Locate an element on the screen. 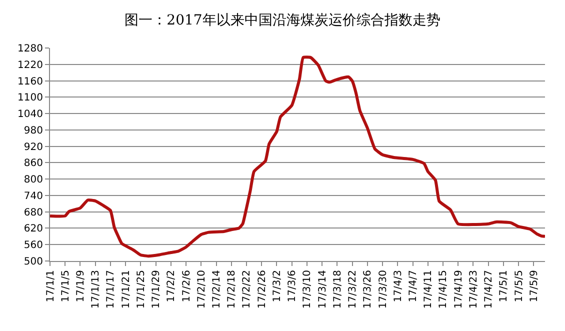 This screenshot has height=331, width=565. y-tick-label: 1220 is located at coordinates (30, 65).